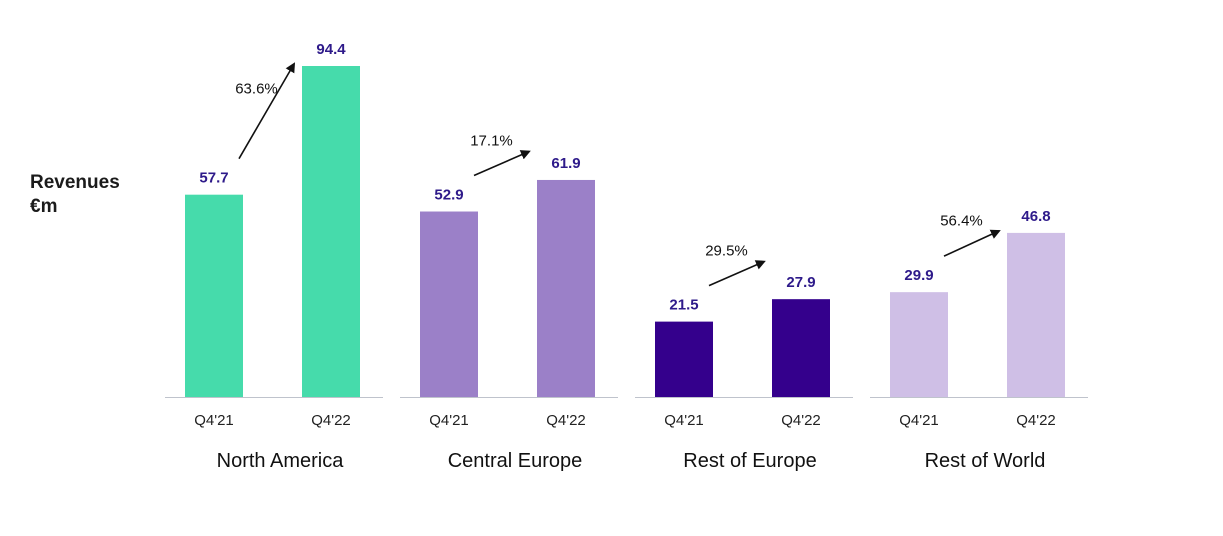 This screenshot has width=1223, height=536. What do you see at coordinates (256, 88) in the screenshot?
I see `growth-label-north-america: 63.6%` at bounding box center [256, 88].